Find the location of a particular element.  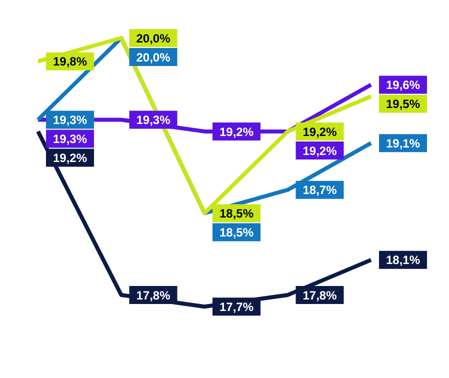

data-label: 17,7% is located at coordinates (236, 307).